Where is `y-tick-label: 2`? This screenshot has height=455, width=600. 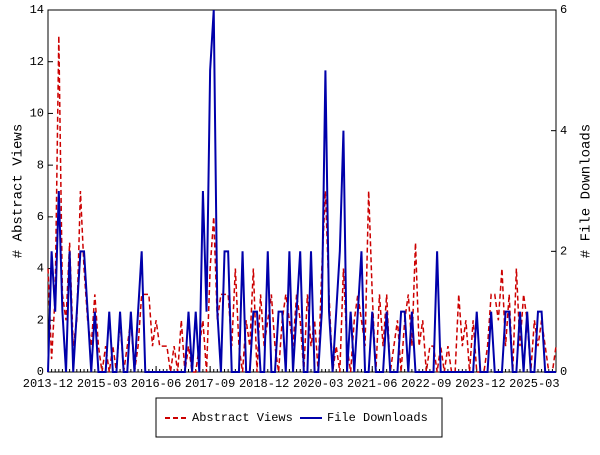
y-tick-label: 2 is located at coordinates (40, 320).